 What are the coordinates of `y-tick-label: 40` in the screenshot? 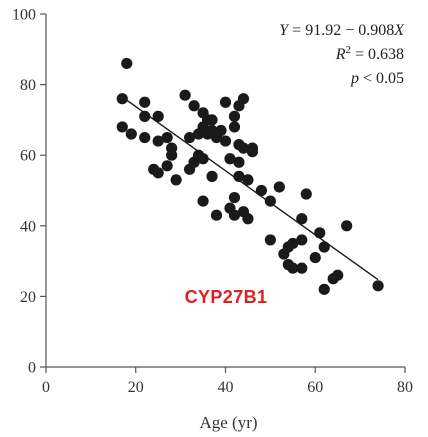 It's located at (28, 226).